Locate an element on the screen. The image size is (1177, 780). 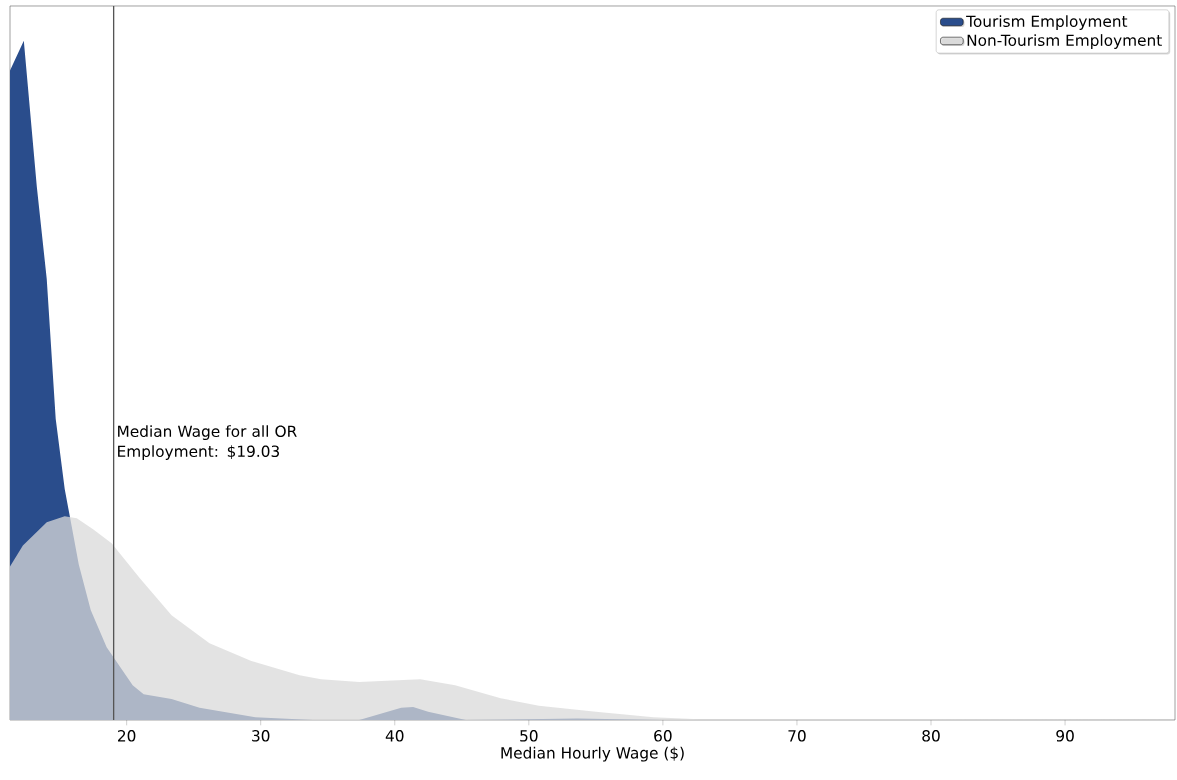
x-tick-label: 70 is located at coordinates (797, 736).